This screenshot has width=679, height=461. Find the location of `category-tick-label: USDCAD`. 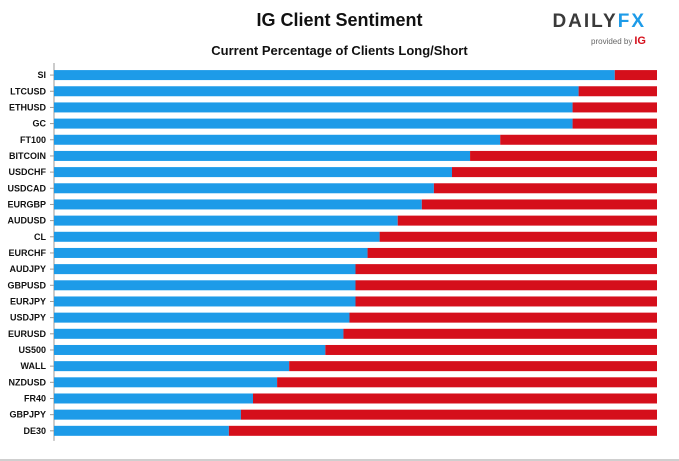

category-tick-label: USDCAD is located at coordinates (26, 188).